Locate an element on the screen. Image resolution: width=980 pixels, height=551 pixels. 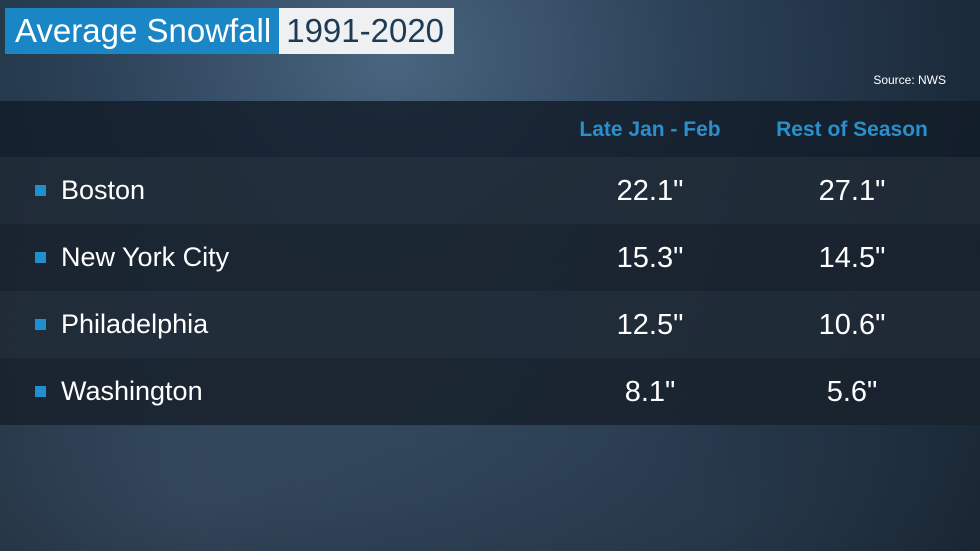
column-header: Rest of Season is located at coordinates (852, 129).